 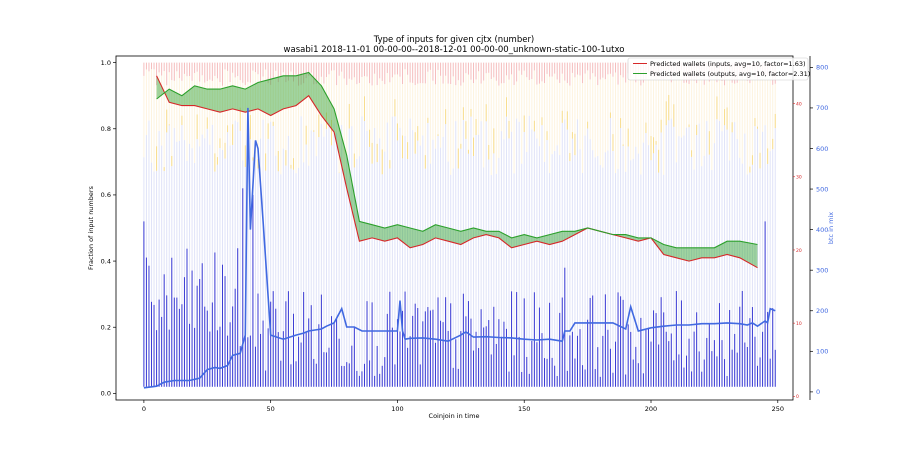 What do you see at coordinates (718, 69) in the screenshot?
I see `legend-box` at bounding box center [718, 69].